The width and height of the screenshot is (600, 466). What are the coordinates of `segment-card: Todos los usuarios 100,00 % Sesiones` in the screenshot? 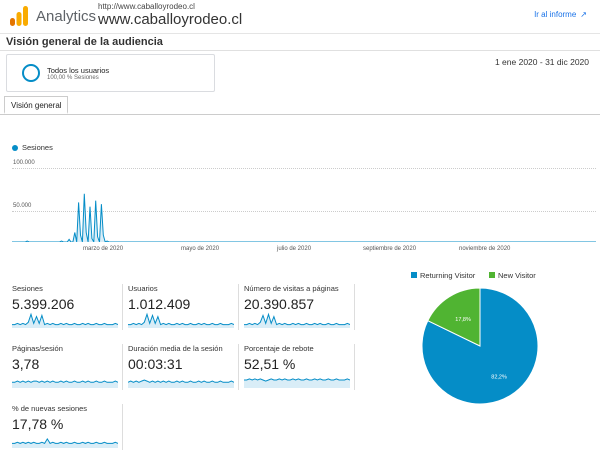 It's located at (110, 73).